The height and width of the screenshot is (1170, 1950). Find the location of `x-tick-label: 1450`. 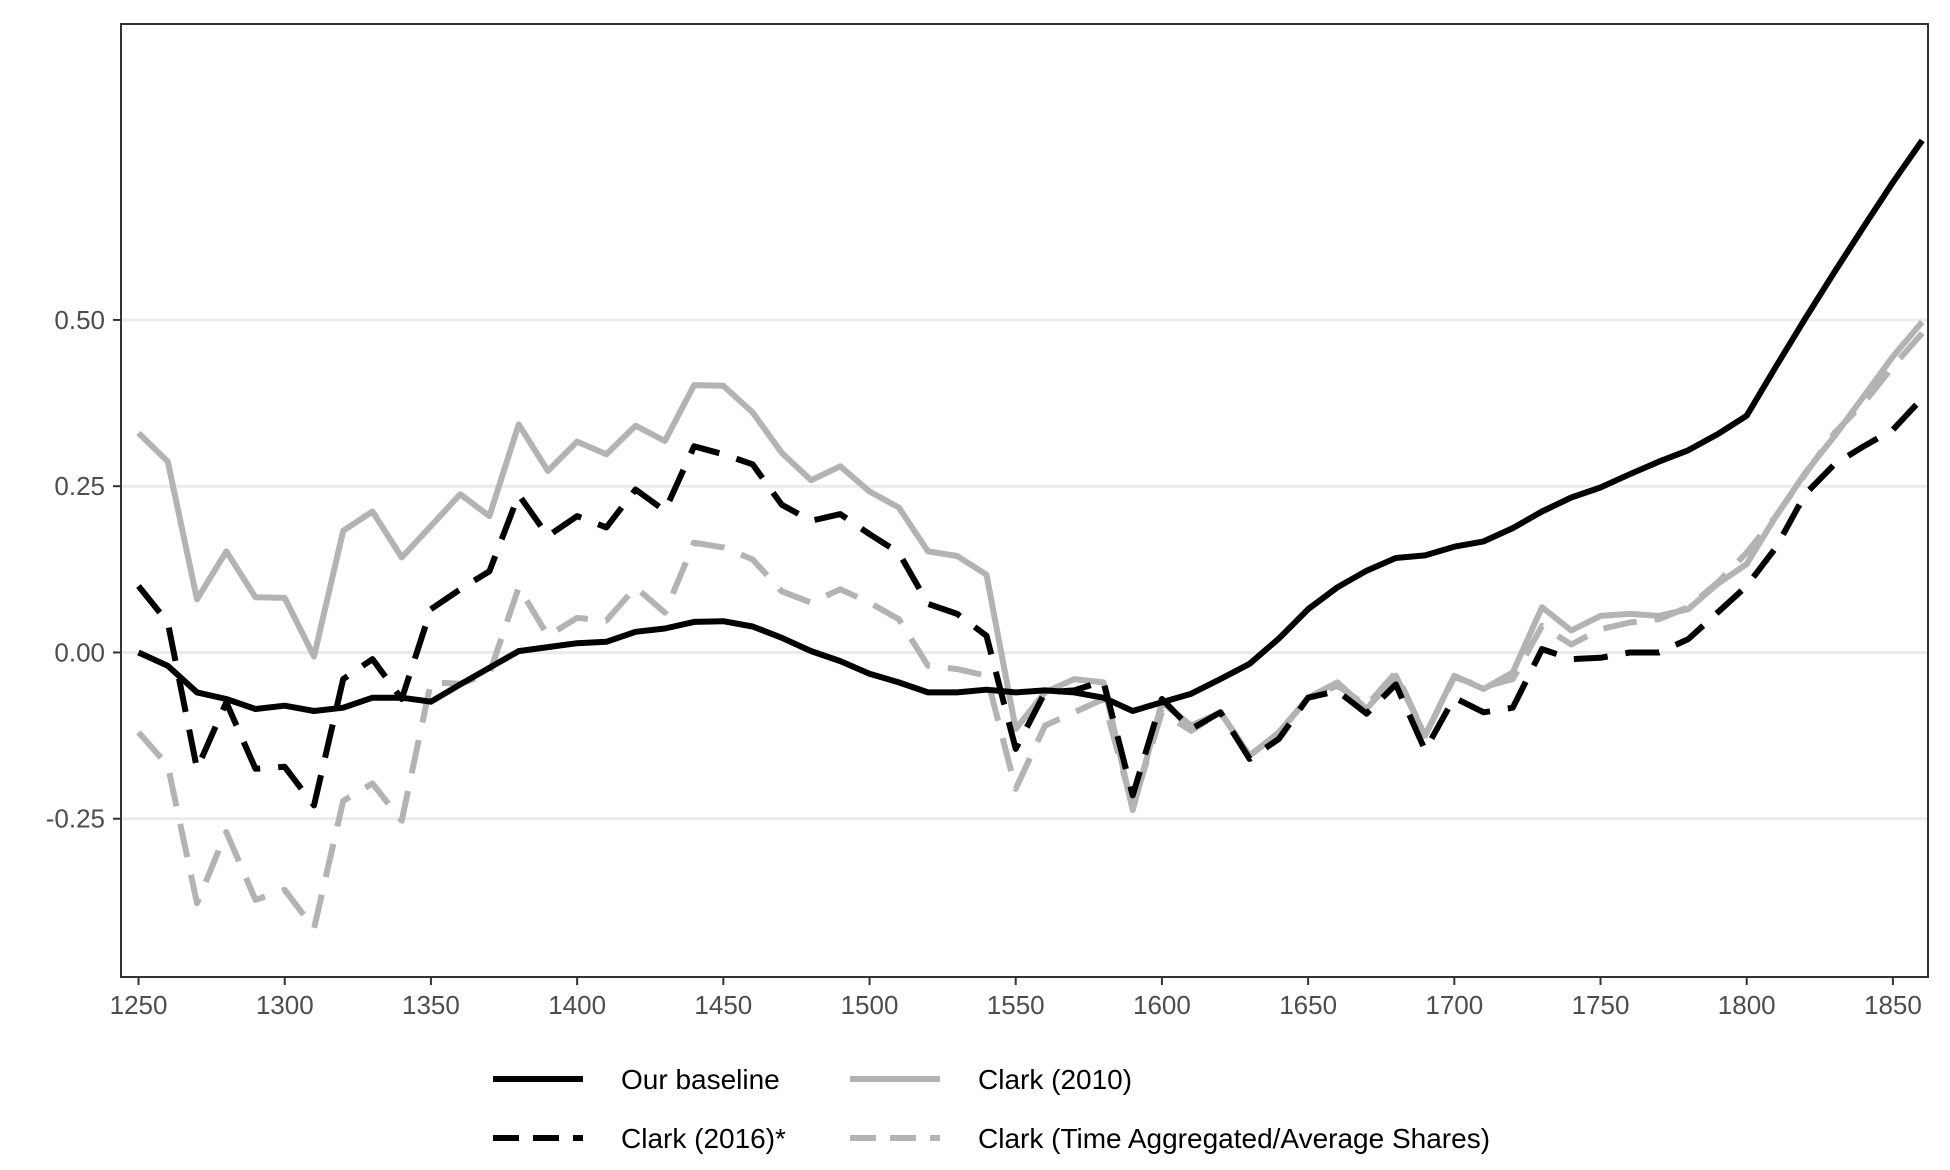

x-tick-label: 1450 is located at coordinates (723, 1005).